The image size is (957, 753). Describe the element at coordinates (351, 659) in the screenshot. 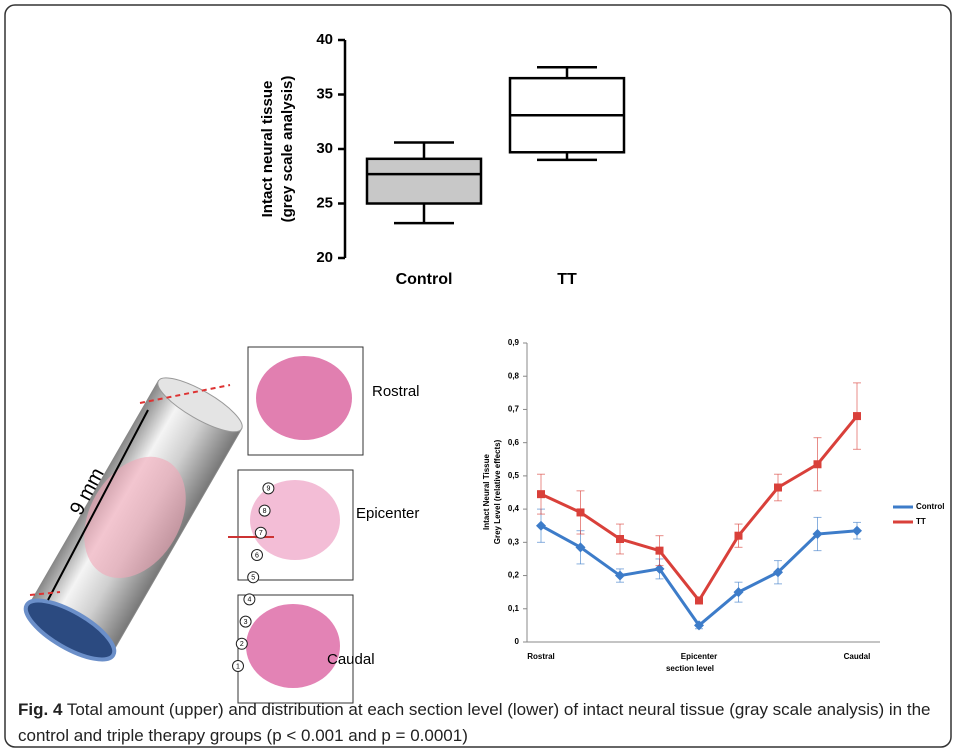

I see `section-label: Caudal` at that location.